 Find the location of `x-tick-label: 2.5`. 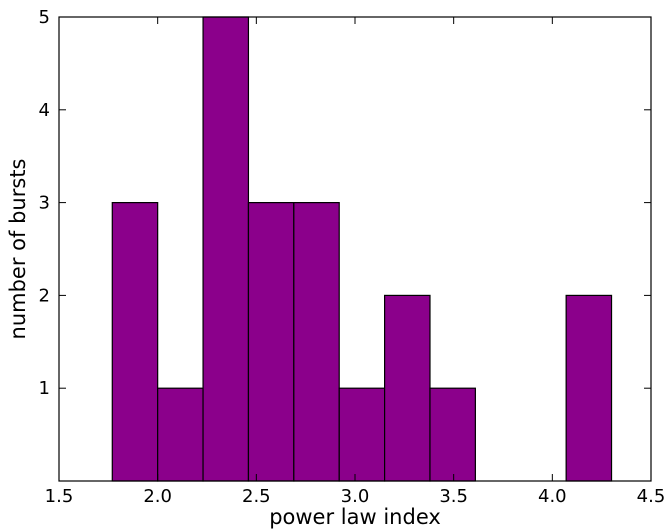

x-tick-label: 2.5 is located at coordinates (256, 496).